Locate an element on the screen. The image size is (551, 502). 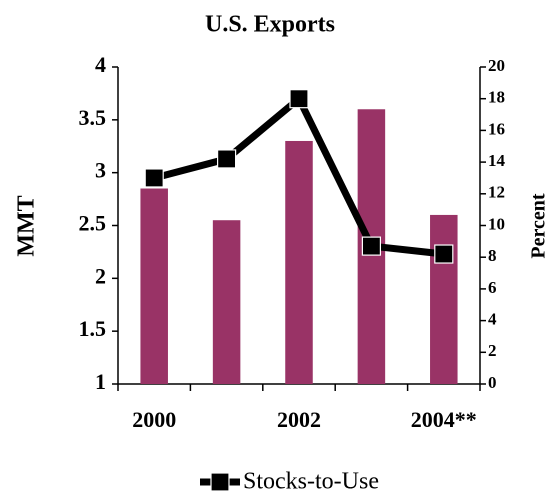
y2-tick-label: 20 is located at coordinates (496, 65).